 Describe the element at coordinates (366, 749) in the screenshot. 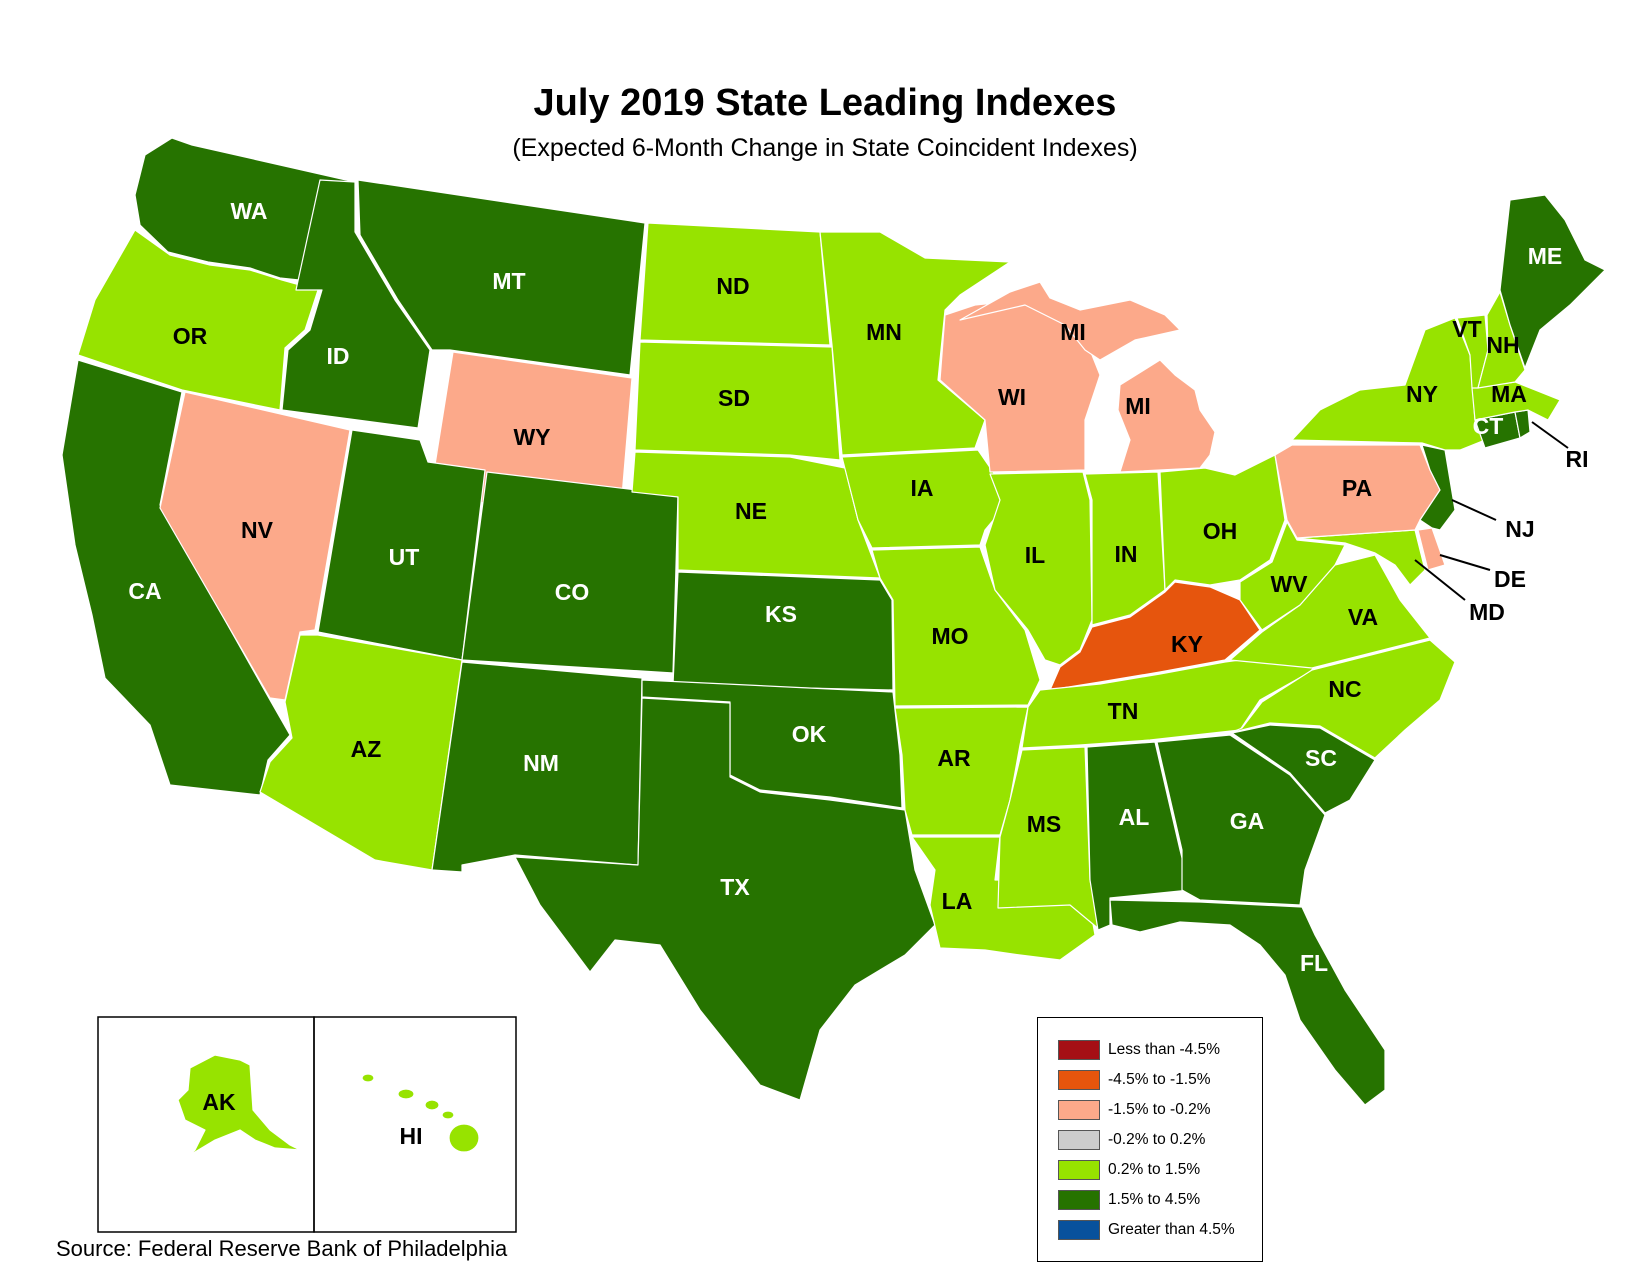

I see `label-az: AZ` at that location.